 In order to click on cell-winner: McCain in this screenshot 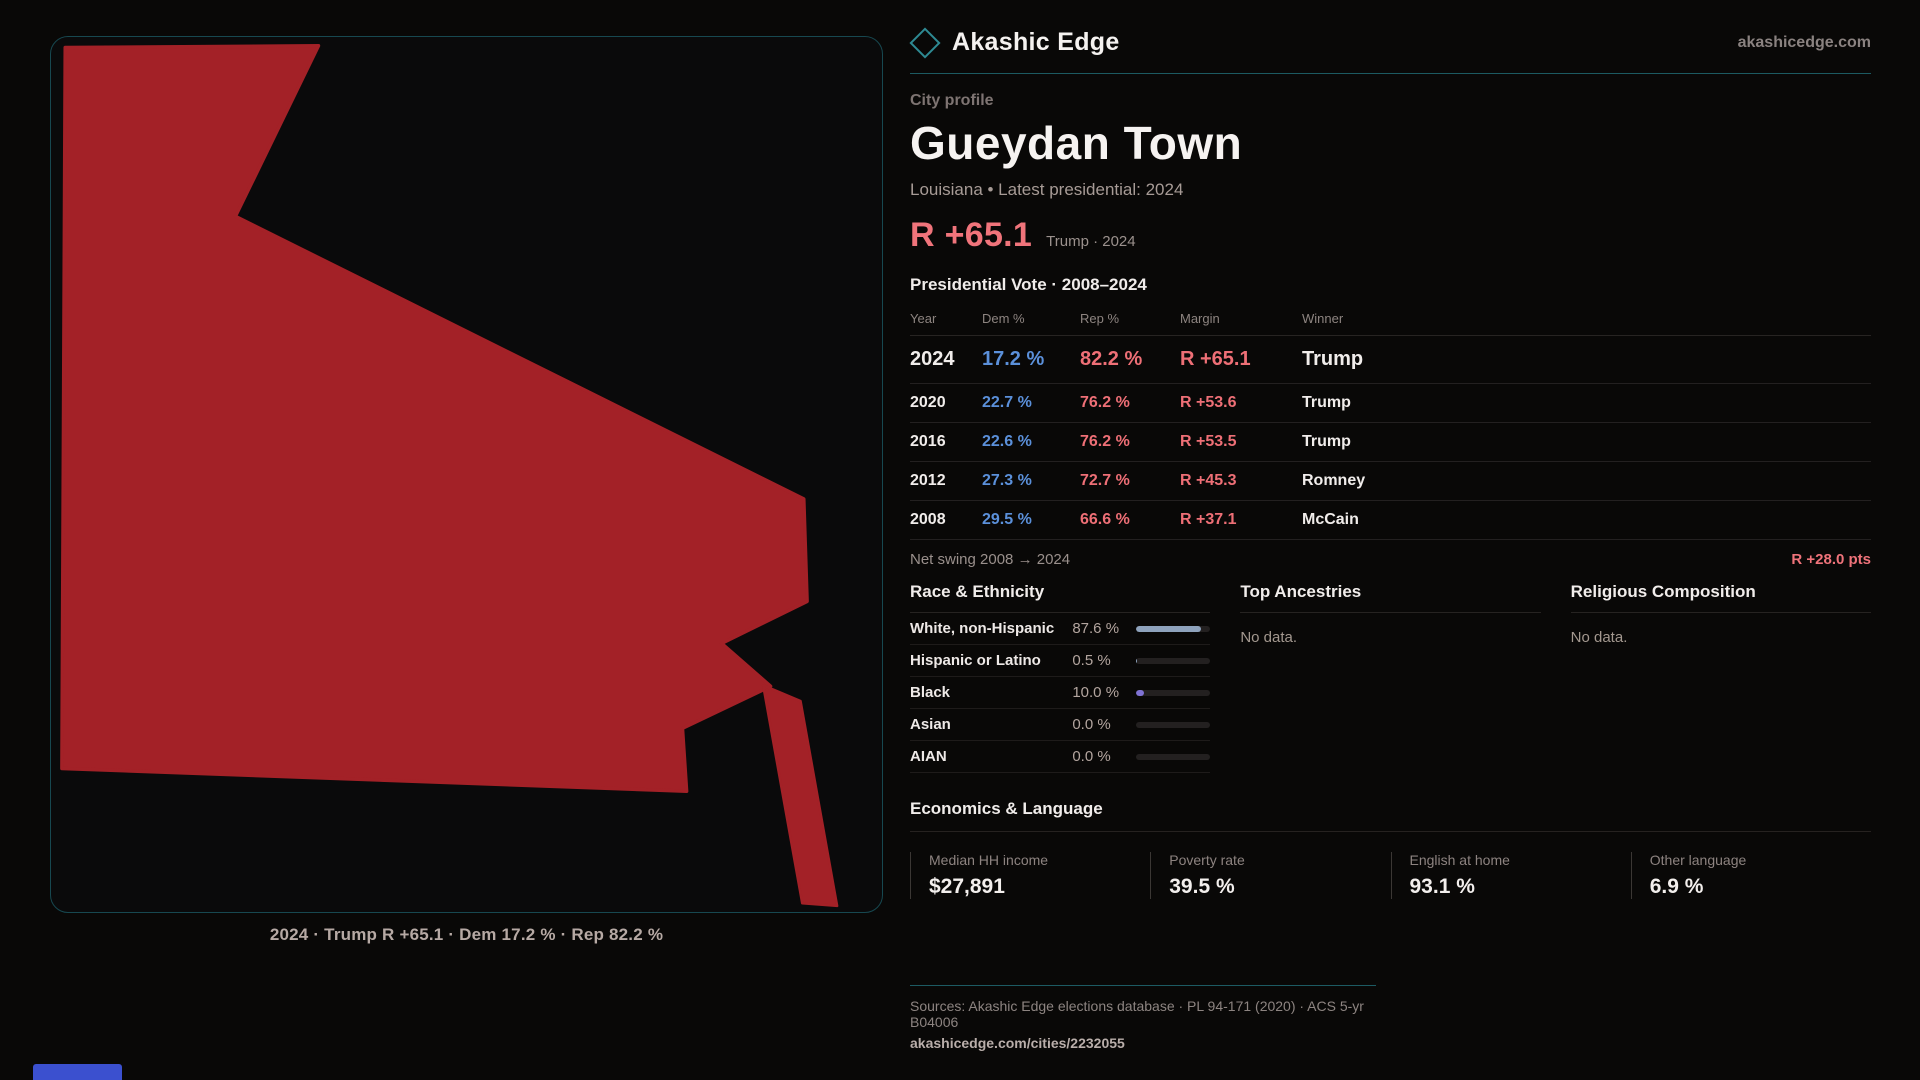, I will do `click(1330, 519)`.